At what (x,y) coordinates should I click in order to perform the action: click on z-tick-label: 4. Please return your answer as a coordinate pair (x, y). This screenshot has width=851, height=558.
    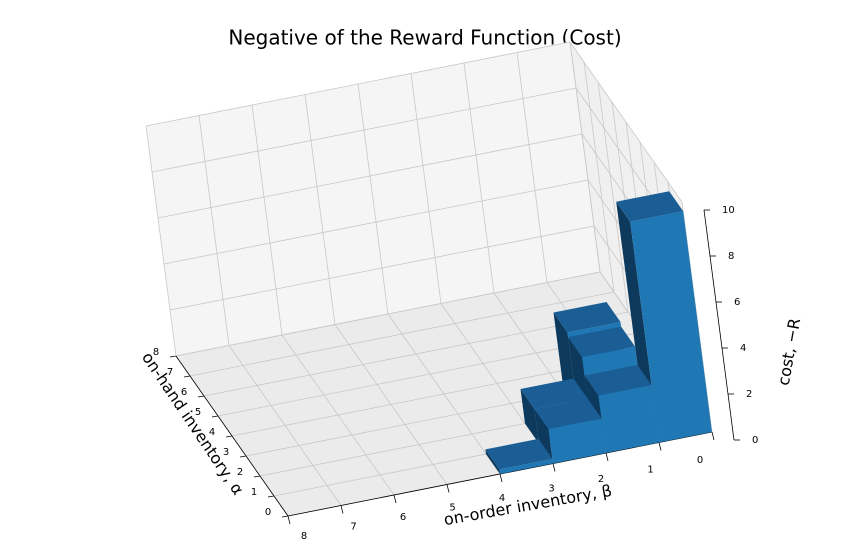
    Looking at the image, I should click on (743, 348).